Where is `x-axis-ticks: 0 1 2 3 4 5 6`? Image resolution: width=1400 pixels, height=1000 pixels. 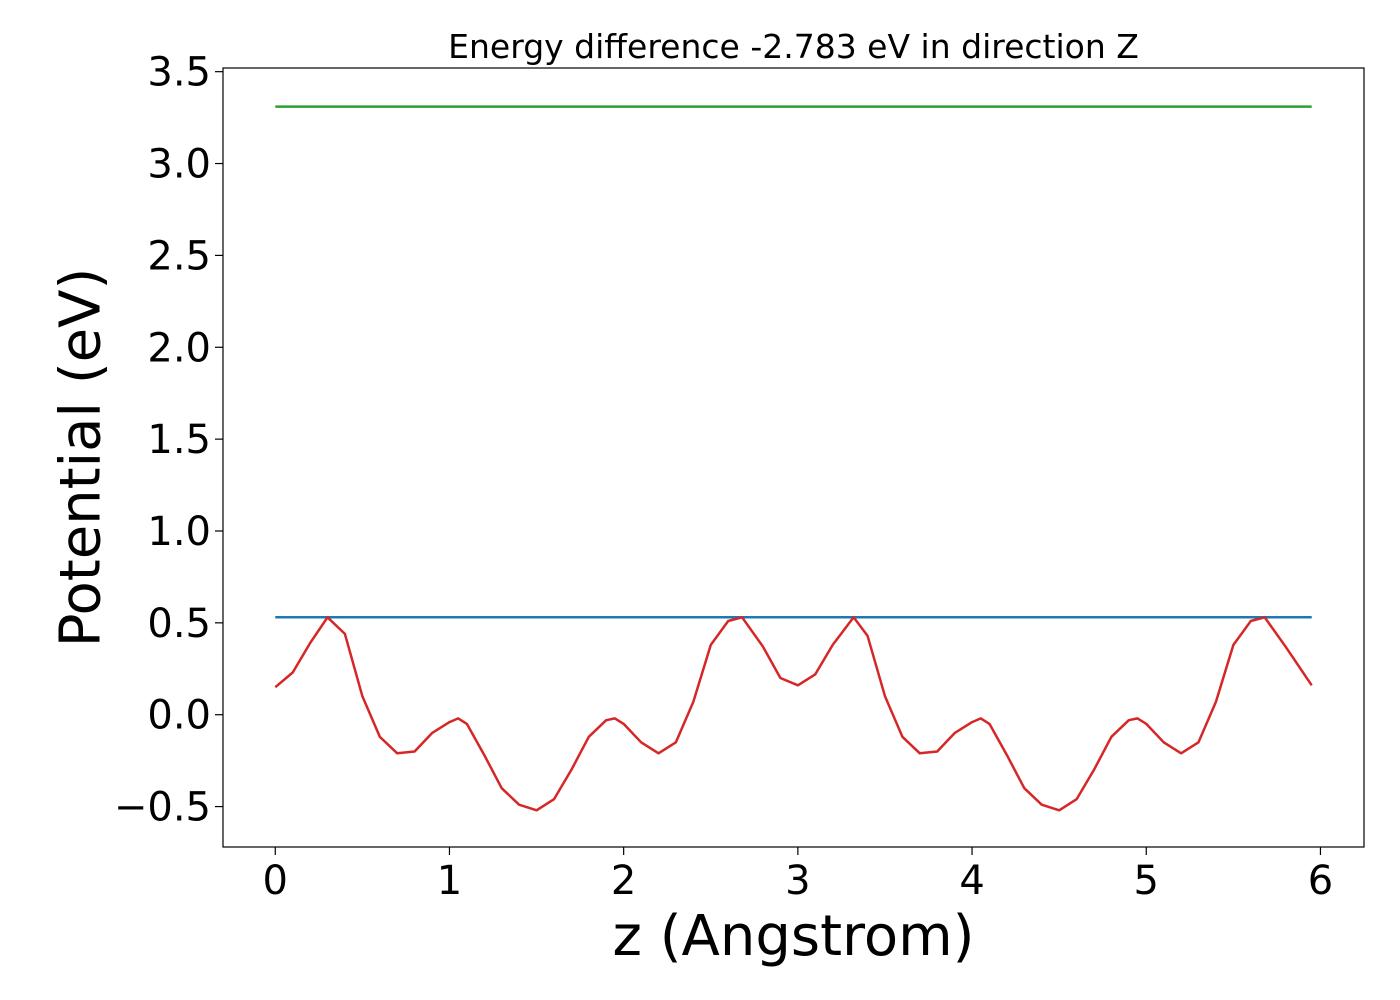 x-axis-ticks: 0 1 2 3 4 5 6 is located at coordinates (798, 875).